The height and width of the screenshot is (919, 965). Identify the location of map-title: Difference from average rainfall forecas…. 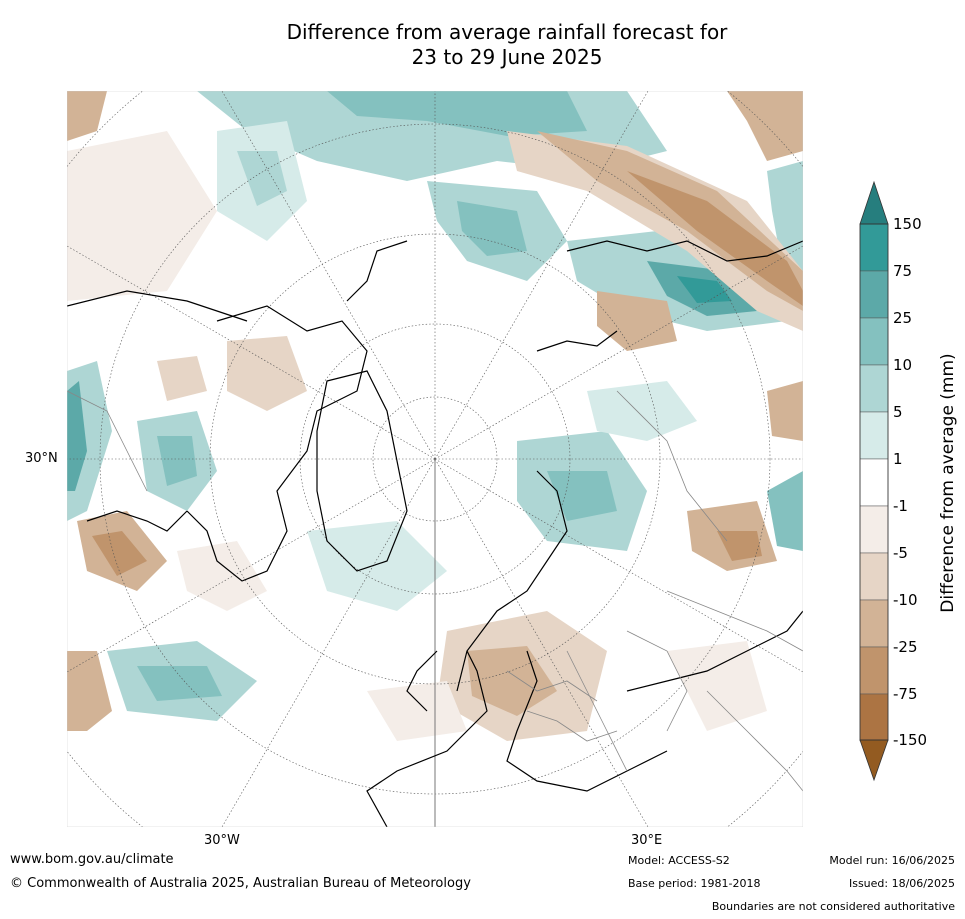
(482, 45).